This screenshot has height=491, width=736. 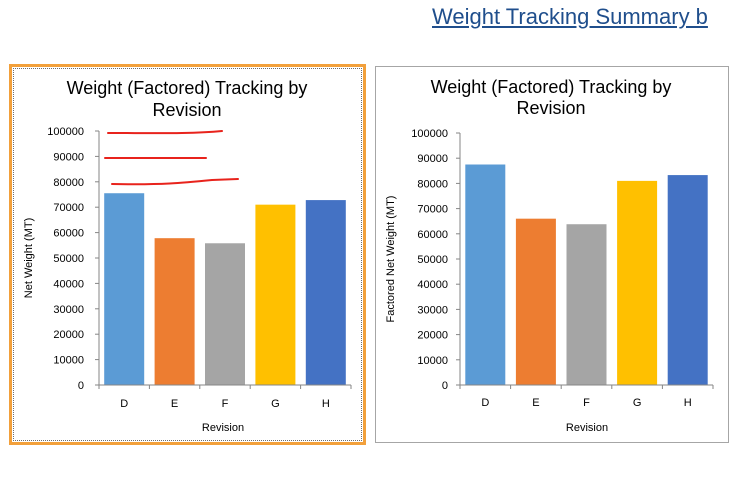 I want to click on y-axis-label: Net Weight (MT), so click(x=29, y=258).